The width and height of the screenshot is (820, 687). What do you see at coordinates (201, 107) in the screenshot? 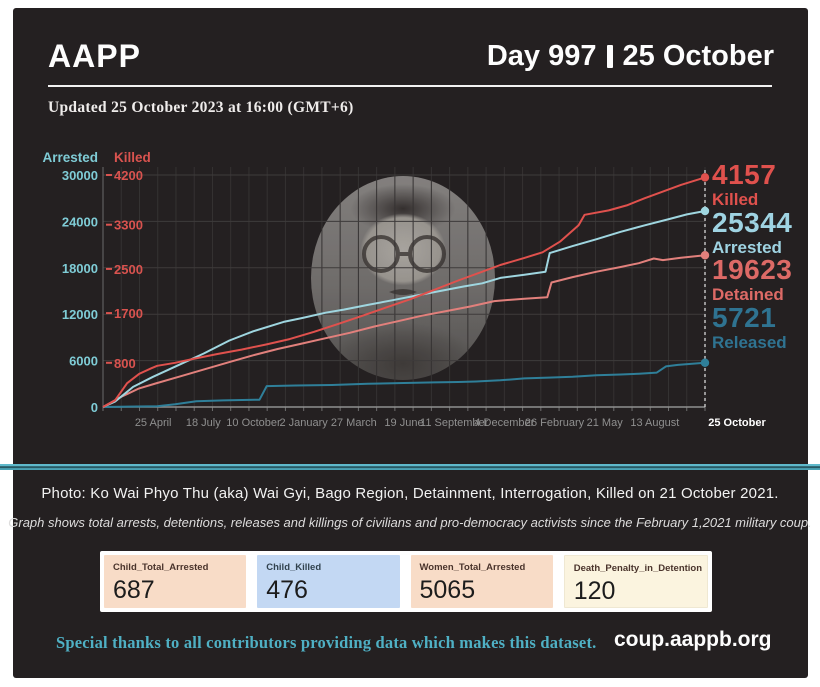
I see `updated-timestamp: Updated 25 October 2023 at 16:00 (GMT+6)` at bounding box center [201, 107].